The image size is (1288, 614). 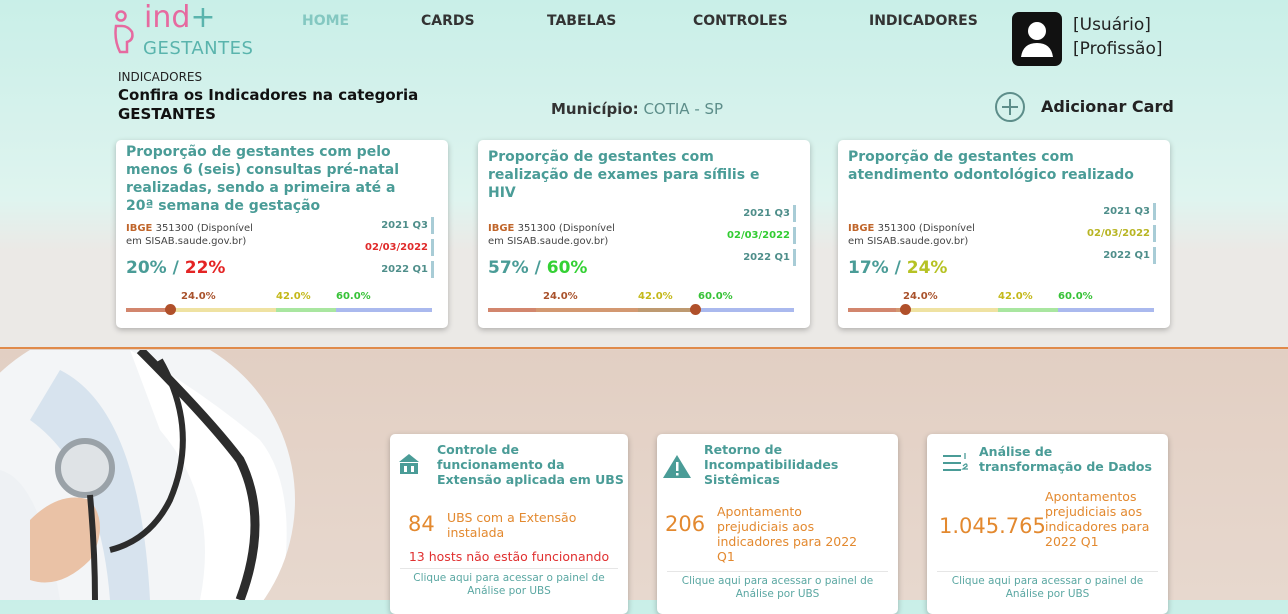 I want to click on divider, so click(x=644, y=348).